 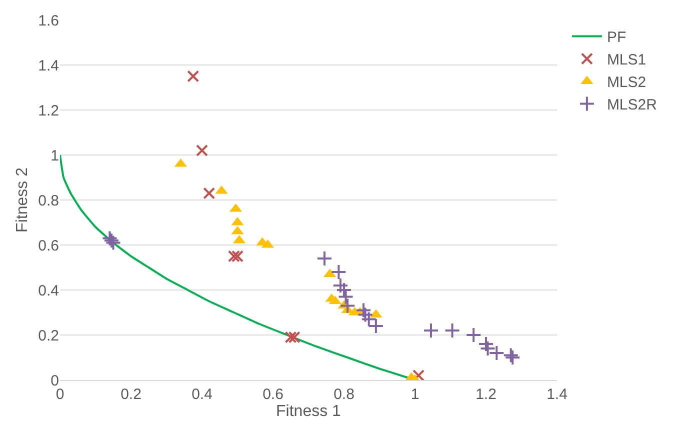 What do you see at coordinates (48, 201) in the screenshot?
I see `y-tick-label: 0.8` at bounding box center [48, 201].